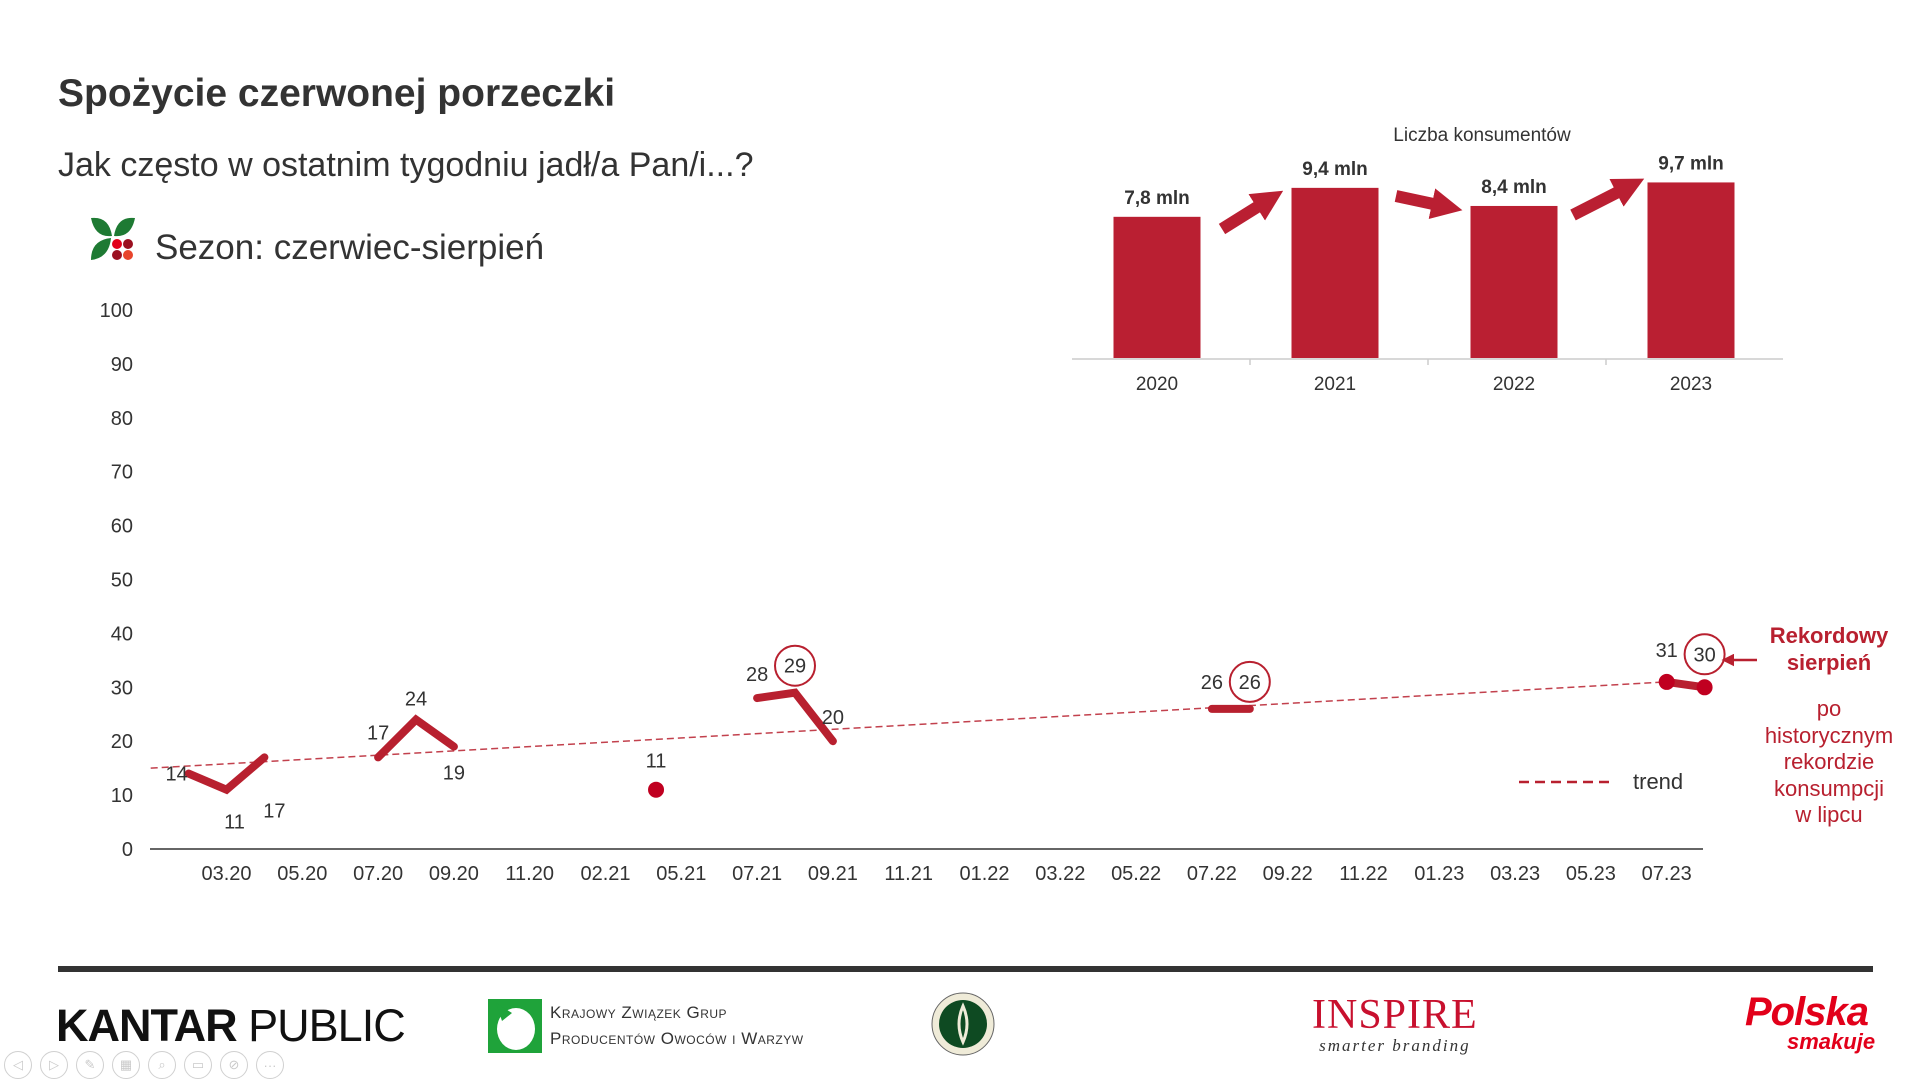  I want to click on x-tick-label: 11.21, so click(908, 874).